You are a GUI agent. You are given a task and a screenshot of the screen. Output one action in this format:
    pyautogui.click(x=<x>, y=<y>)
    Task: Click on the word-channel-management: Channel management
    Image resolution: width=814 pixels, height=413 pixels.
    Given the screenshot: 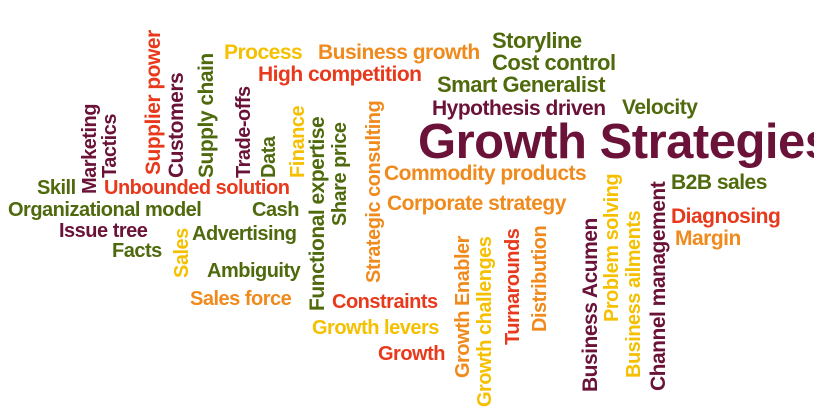 What is the action you would take?
    pyautogui.click(x=658, y=286)
    